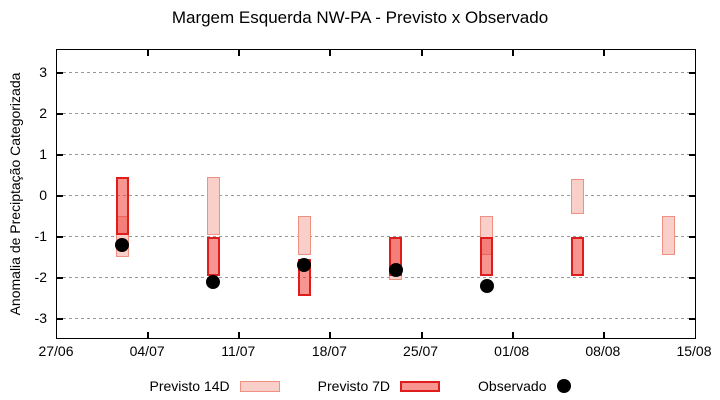  I want to click on legend-swatch-7d-icon, so click(420, 386).